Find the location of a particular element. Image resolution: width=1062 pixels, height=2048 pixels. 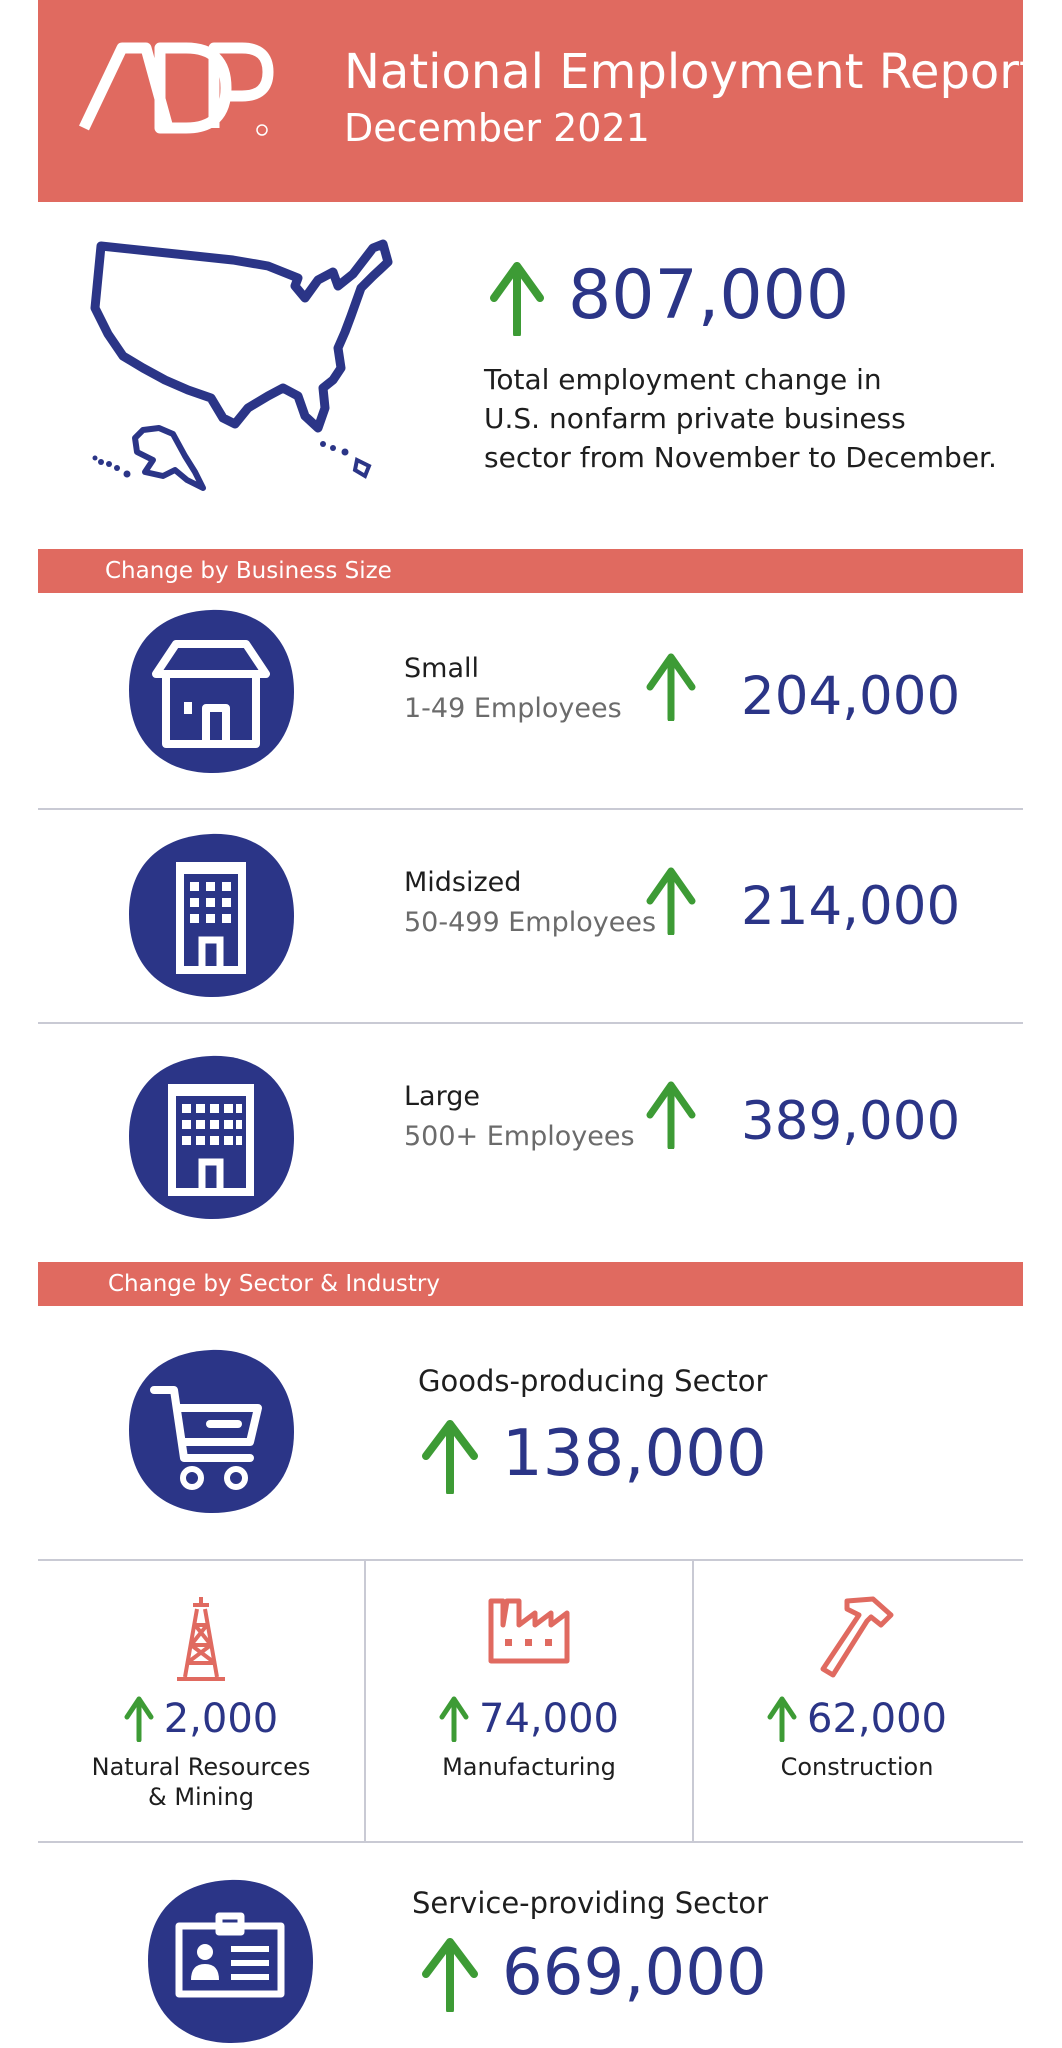

natural-resources-up-arrow-icon is located at coordinates (139, 1719).